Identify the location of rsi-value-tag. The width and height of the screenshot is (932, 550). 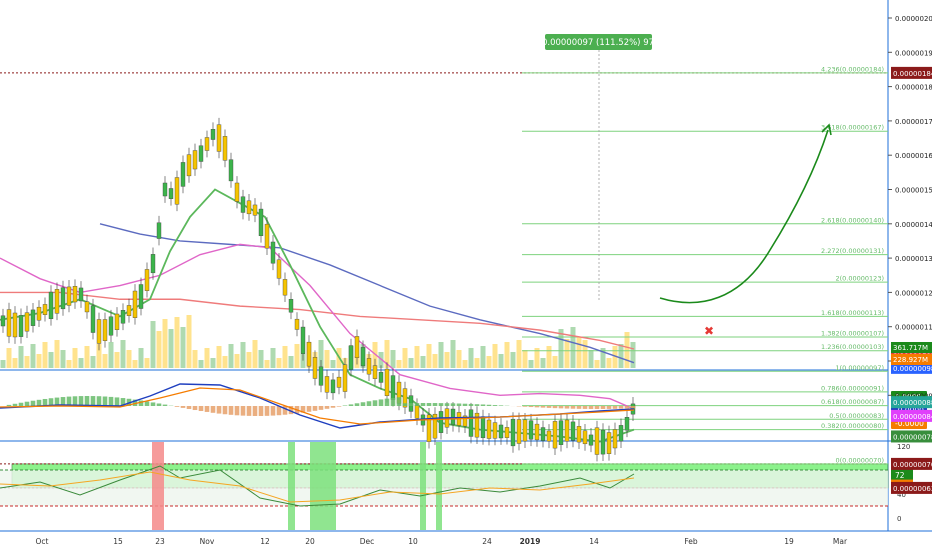
(902, 474).